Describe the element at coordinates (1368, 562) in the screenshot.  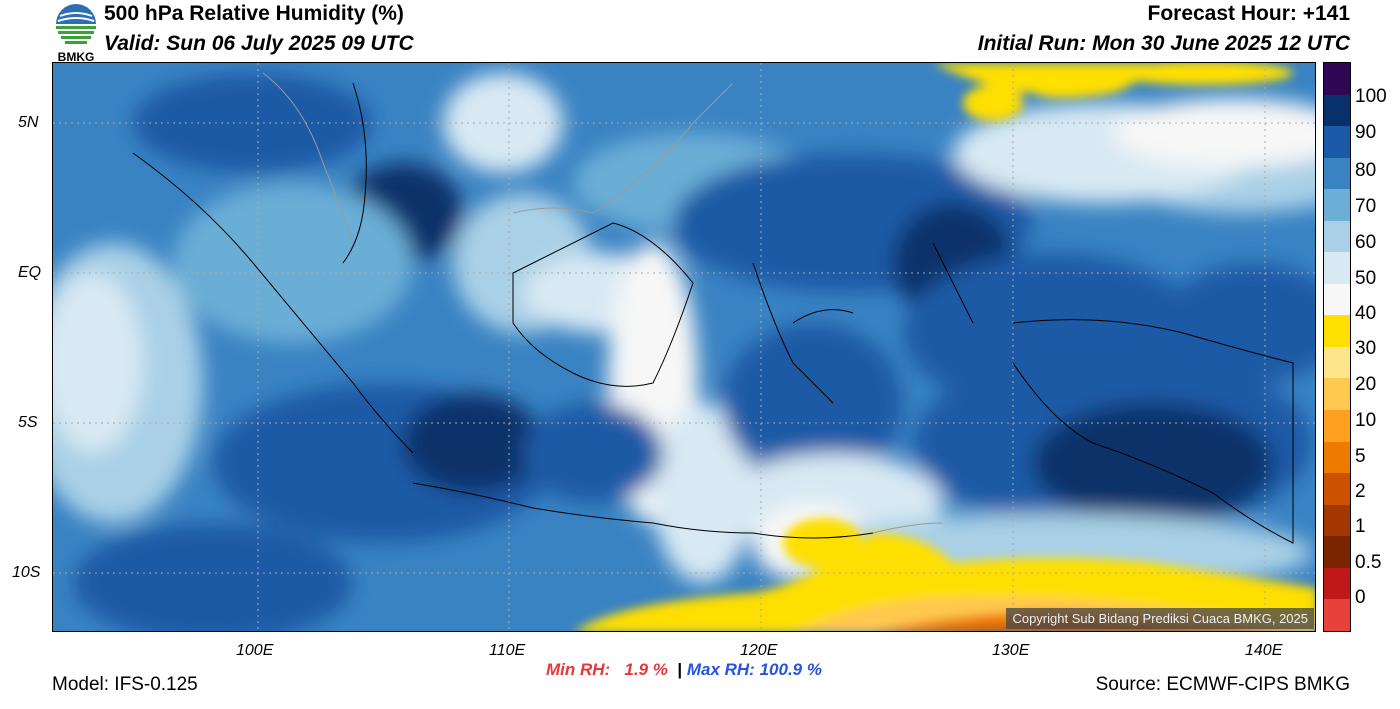
I see `colorbar-label-0-5: 0.5` at that location.